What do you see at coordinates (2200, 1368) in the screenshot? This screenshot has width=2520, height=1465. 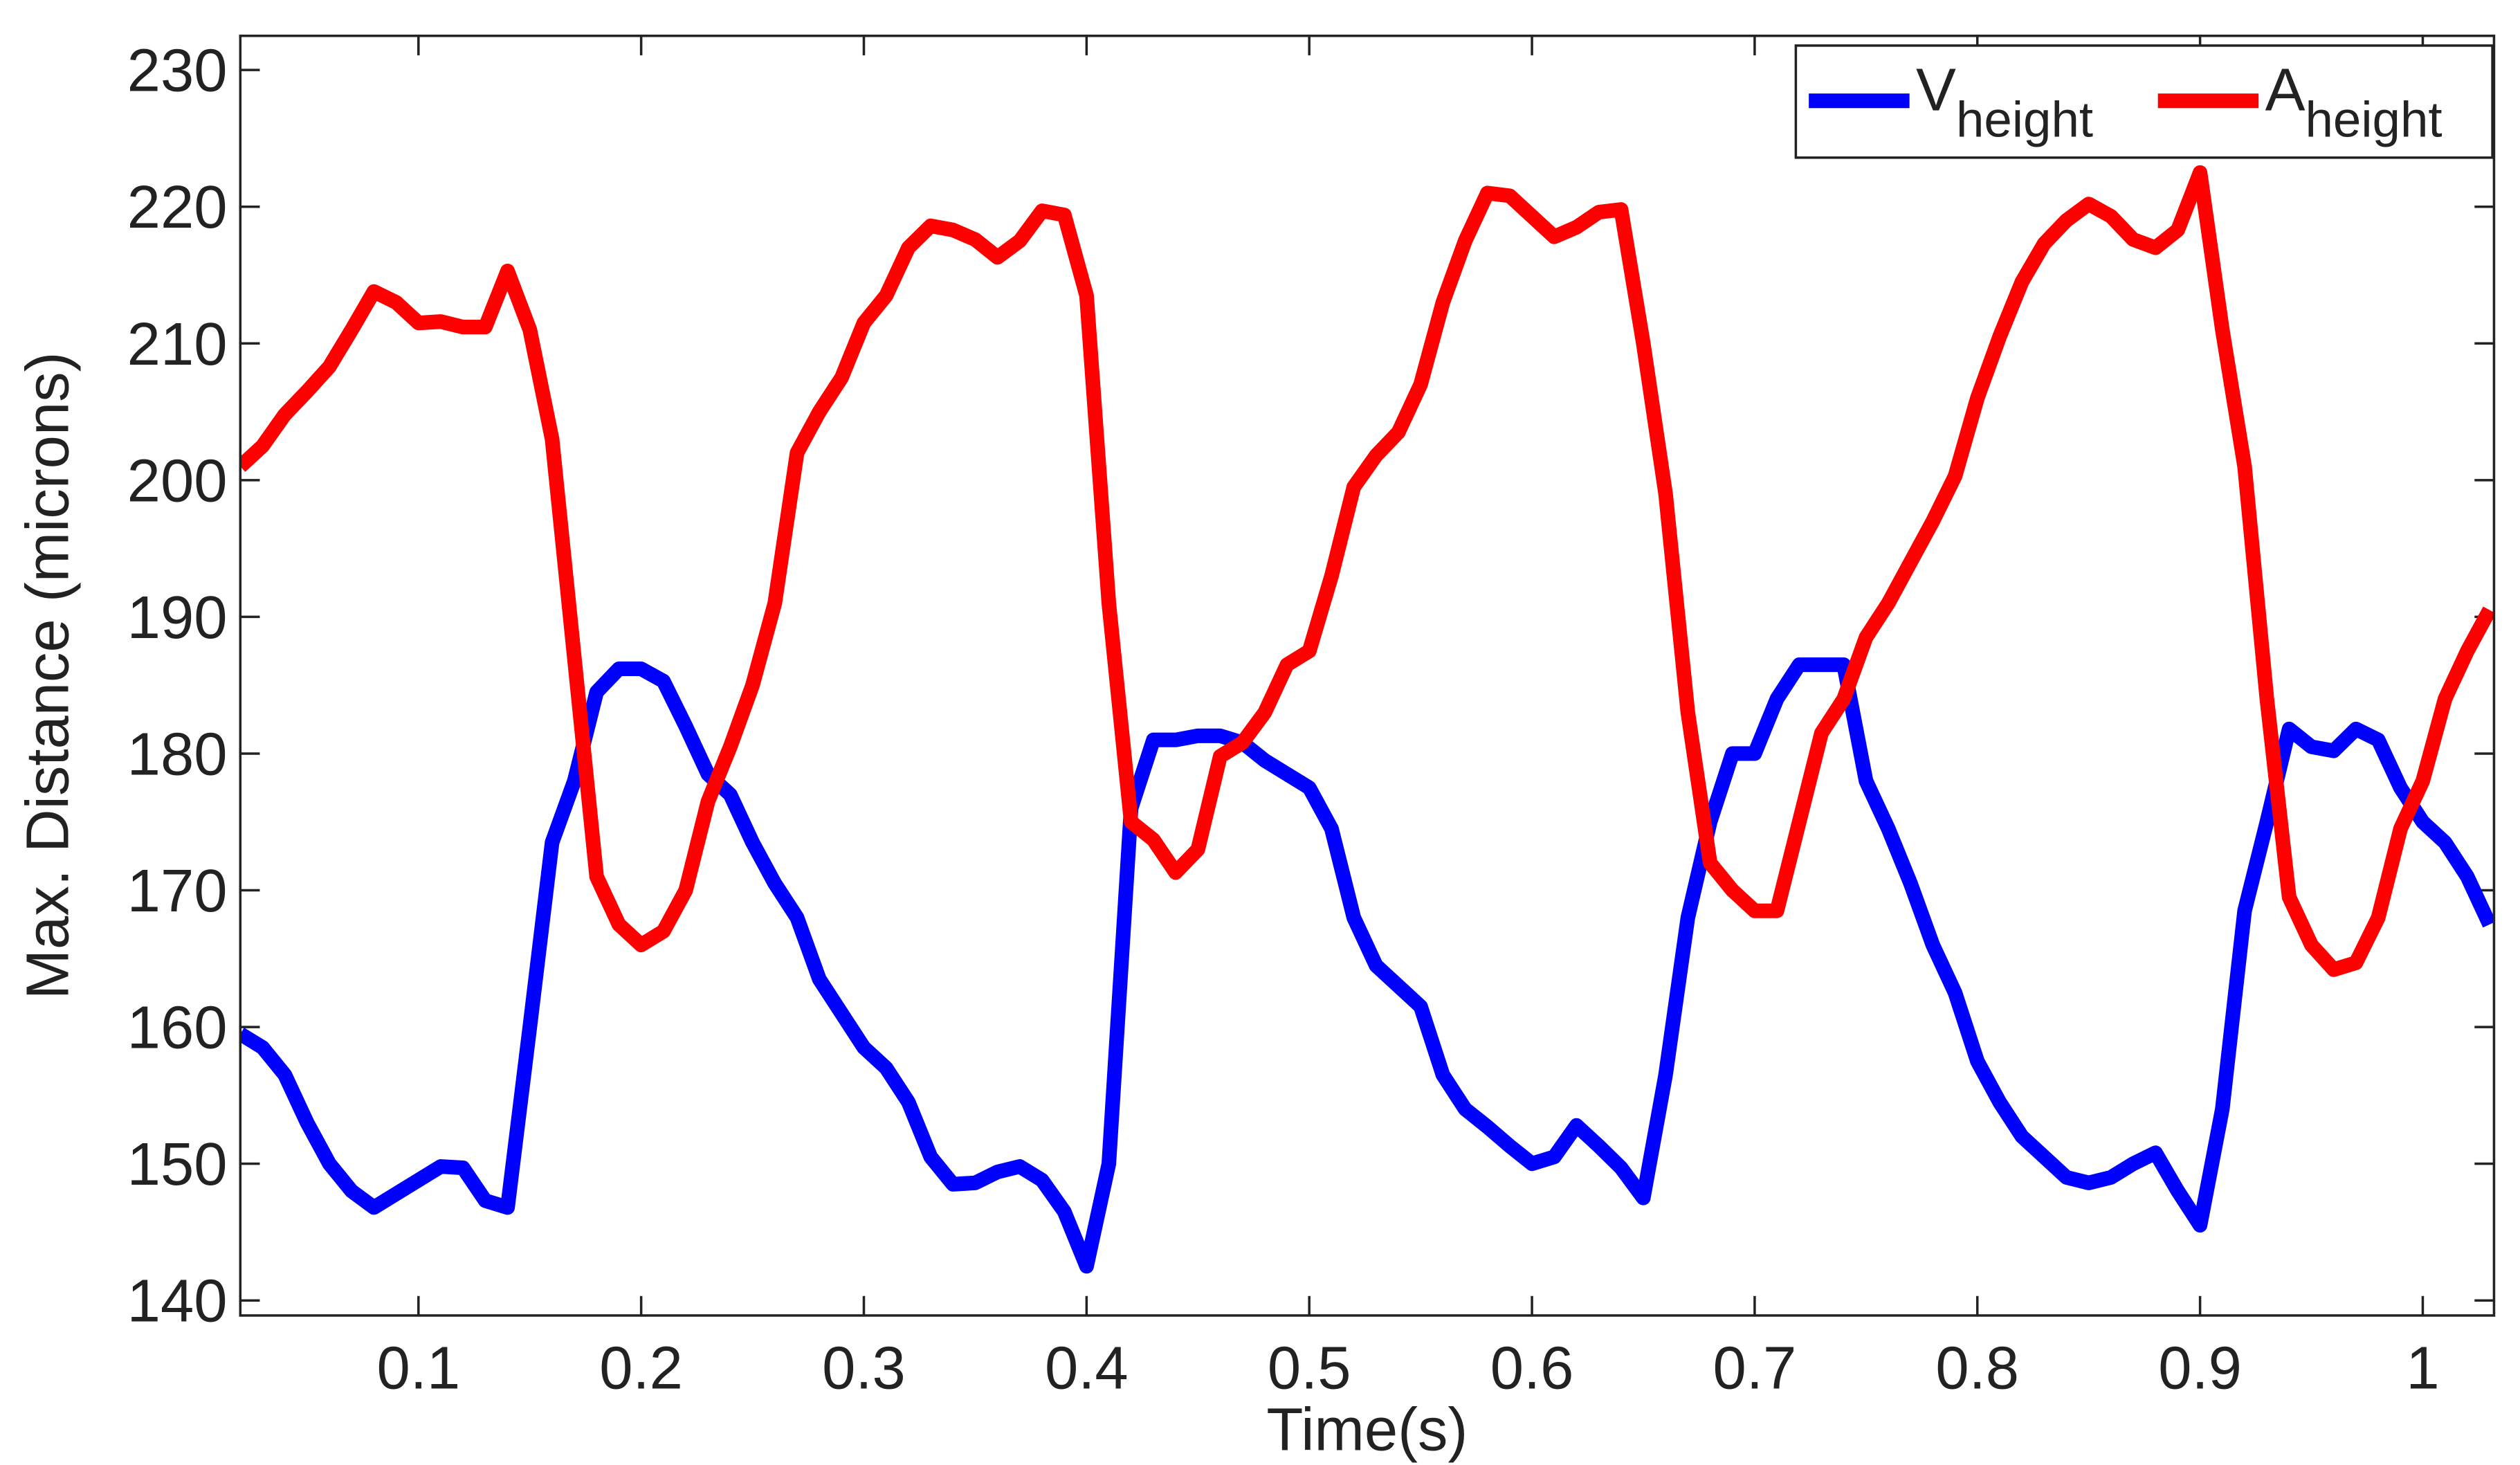 I see `x-tick-label: 0.9` at bounding box center [2200, 1368].